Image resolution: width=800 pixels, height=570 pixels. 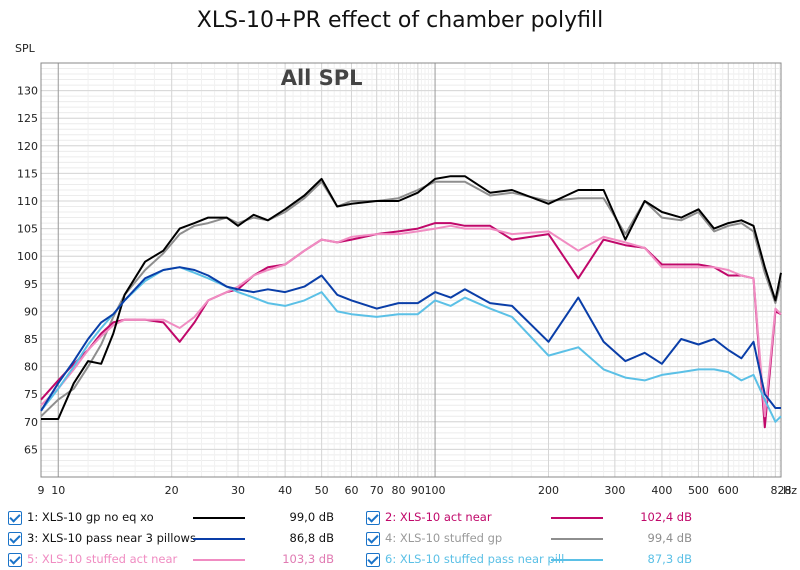 I want to click on legend-item-1: 1: XLS-10 gp no eq xo 99,0 dB, so click(x=173, y=519).